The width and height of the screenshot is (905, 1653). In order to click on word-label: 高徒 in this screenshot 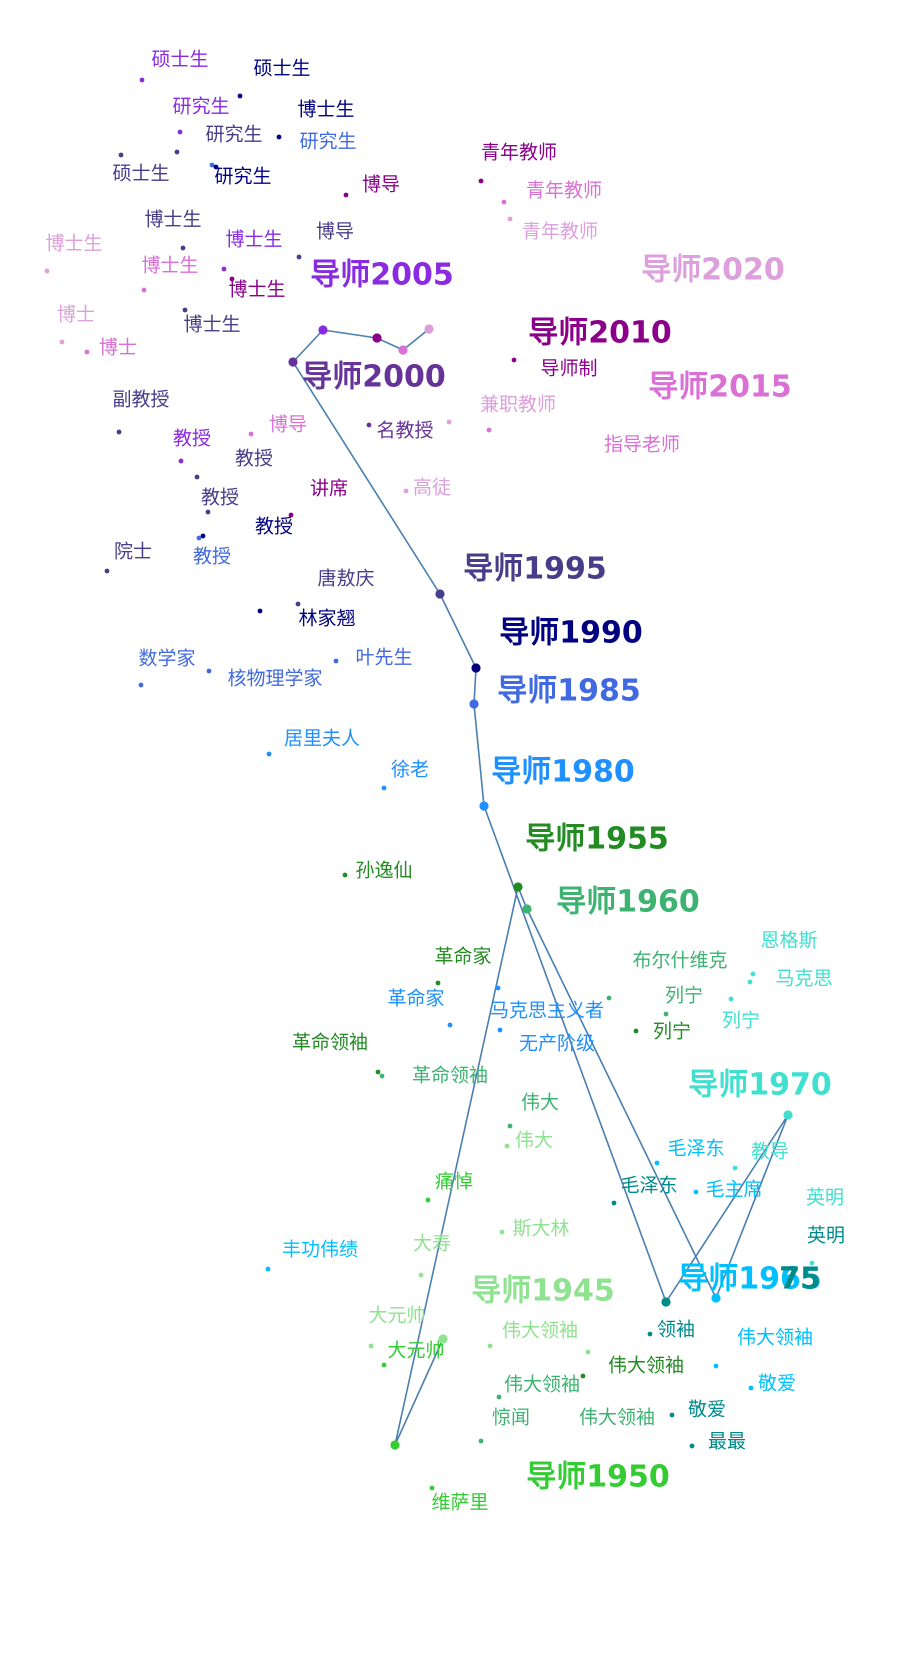, I will do `click(432, 488)`.